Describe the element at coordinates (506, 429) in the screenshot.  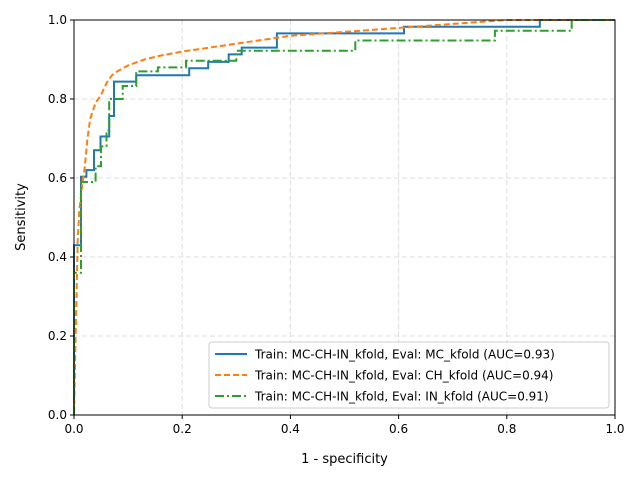
I see `x-tick-label: 0.8` at that location.